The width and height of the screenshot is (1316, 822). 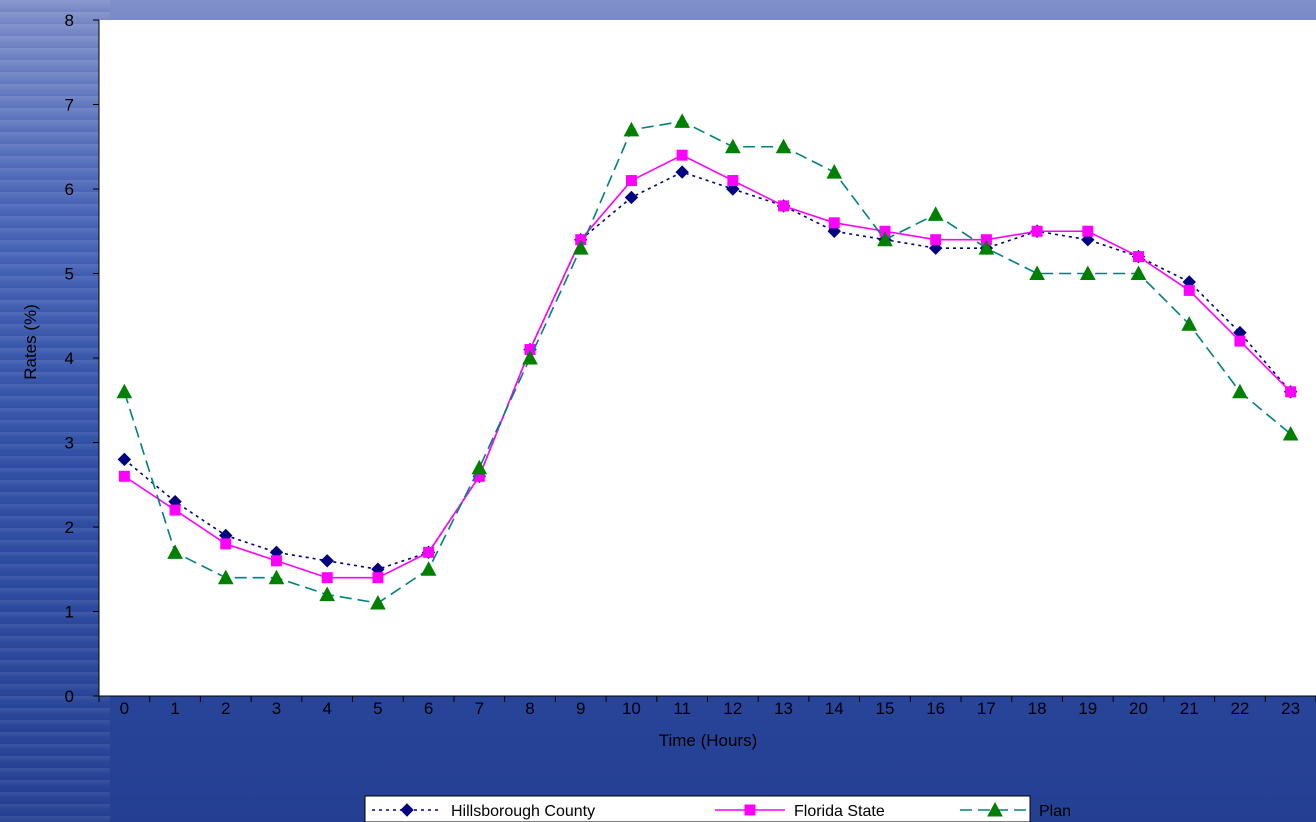 I want to click on x-tick-label: 4, so click(x=326, y=708).